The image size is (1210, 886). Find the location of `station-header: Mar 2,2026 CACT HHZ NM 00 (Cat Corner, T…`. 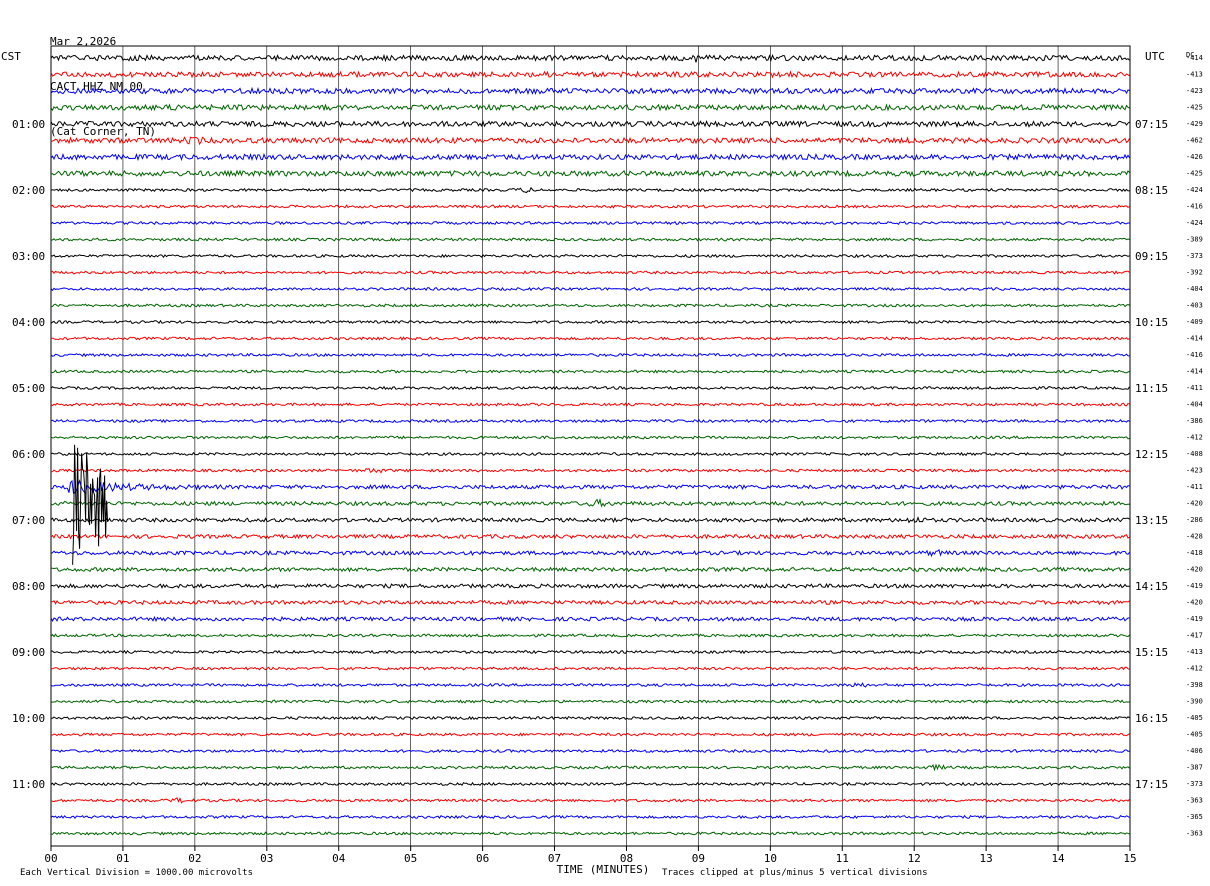

station-header: Mar 2,2026 CACT HHZ NM 00 (Cat Corner, T… is located at coordinates (103, 79).